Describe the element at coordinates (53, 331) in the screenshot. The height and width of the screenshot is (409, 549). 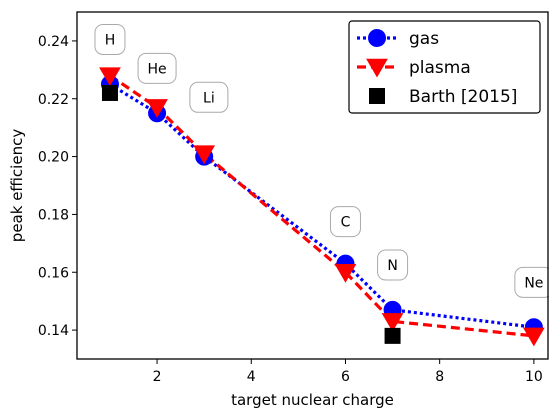
I see `y-tick-label: 0.14` at that location.